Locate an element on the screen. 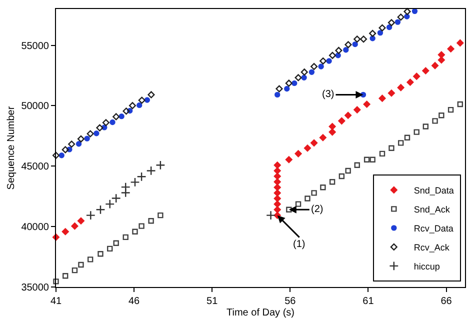  annotation: (2) is located at coordinates (317, 209).